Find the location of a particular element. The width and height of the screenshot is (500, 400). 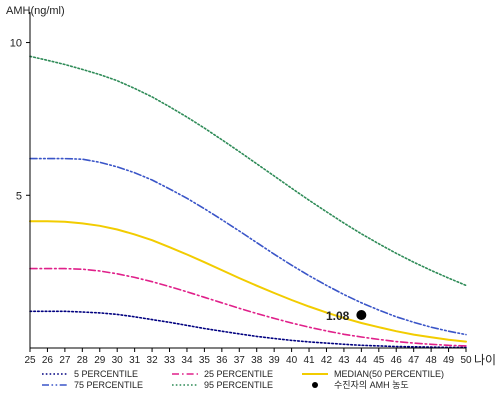

x-tick-label: 27 is located at coordinates (65, 360).